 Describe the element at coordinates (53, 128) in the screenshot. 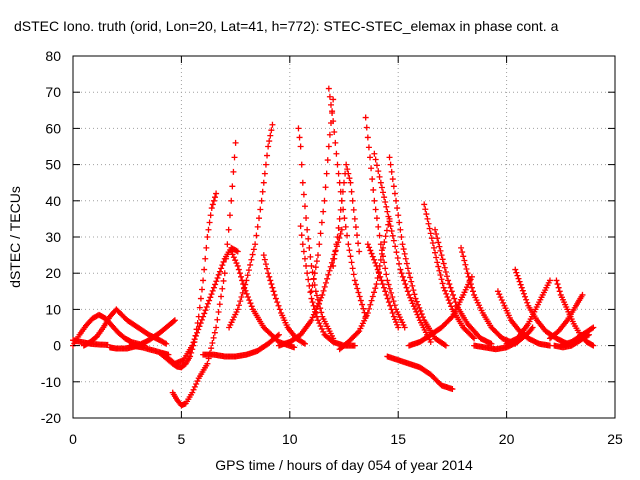

I see `y-tick-label: 60` at that location.